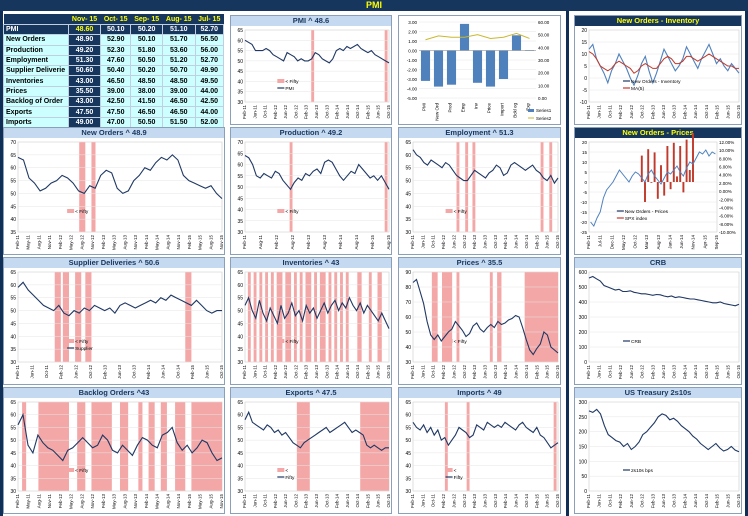 This screenshot has height=516, width=748. What do you see at coordinates (178, 112) in the screenshot?
I see `table-cell: 46.50` at bounding box center [178, 112].